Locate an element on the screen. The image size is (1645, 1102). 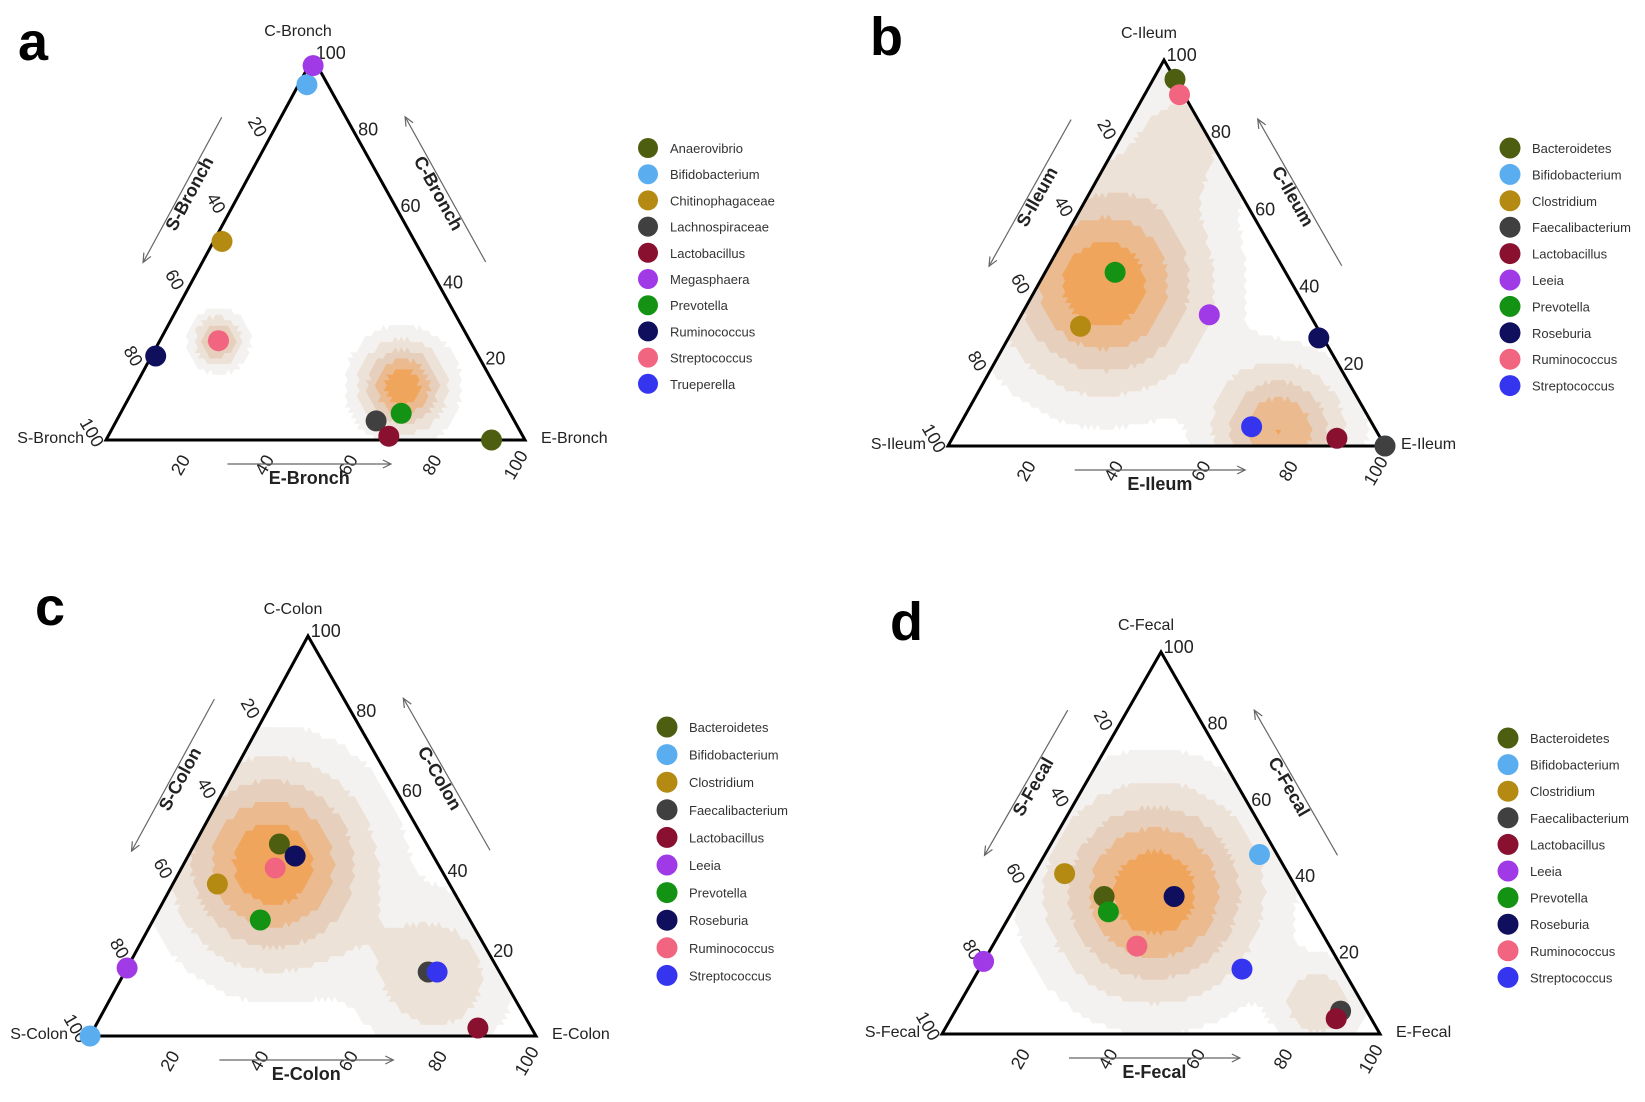
point-chitinophagaceae is located at coordinates (222, 241).